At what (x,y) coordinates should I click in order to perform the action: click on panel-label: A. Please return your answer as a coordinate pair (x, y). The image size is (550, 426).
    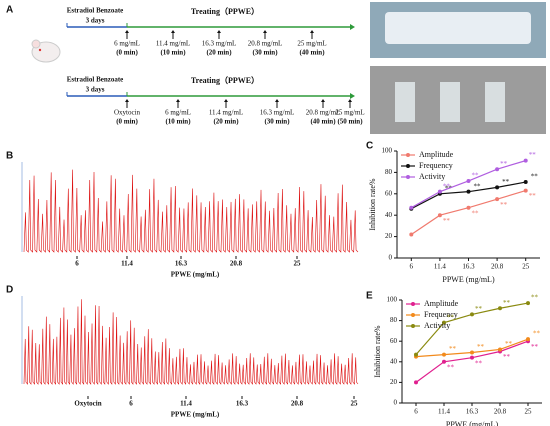
    Looking at the image, I should click on (9, 10).